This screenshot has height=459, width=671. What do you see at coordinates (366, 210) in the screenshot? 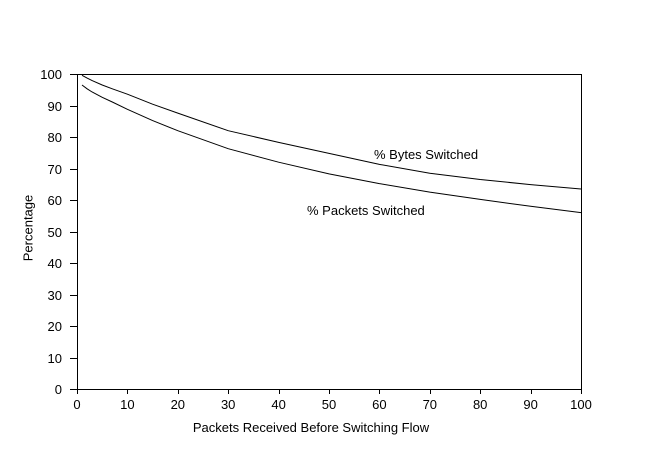
I see `series-label-packets-switched: % Packets Switched` at bounding box center [366, 210].